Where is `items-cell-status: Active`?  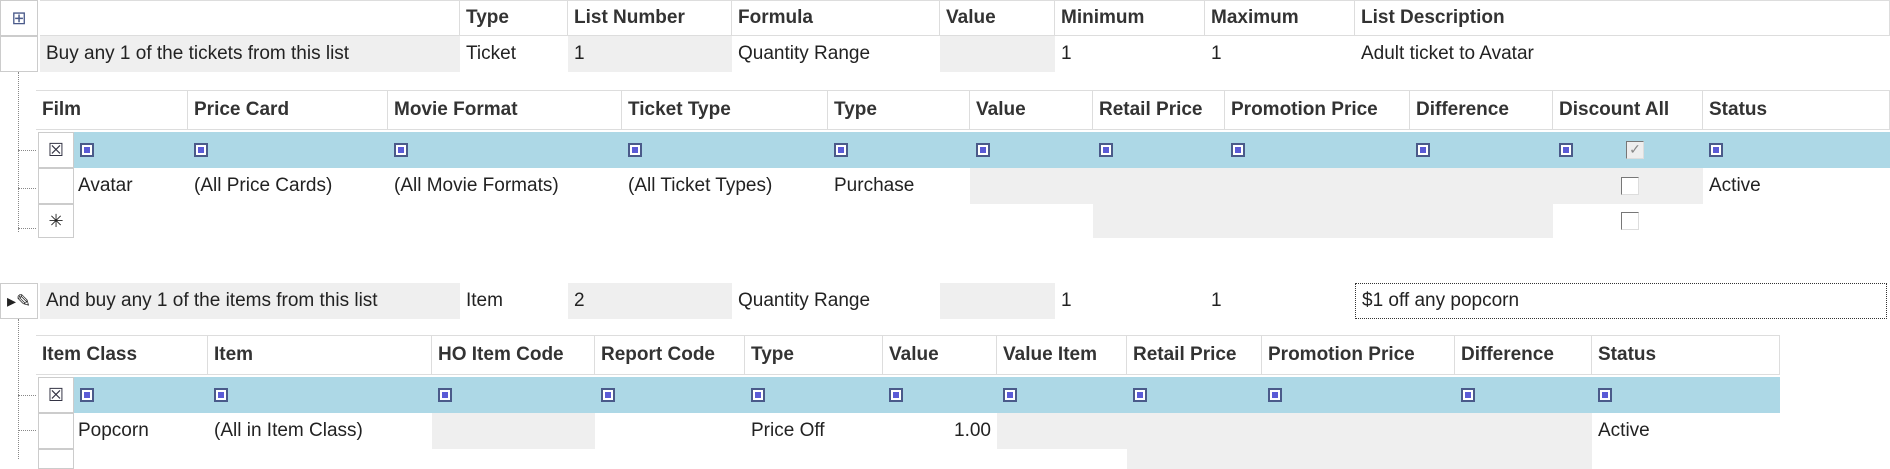 items-cell-status: Active is located at coordinates (1624, 430).